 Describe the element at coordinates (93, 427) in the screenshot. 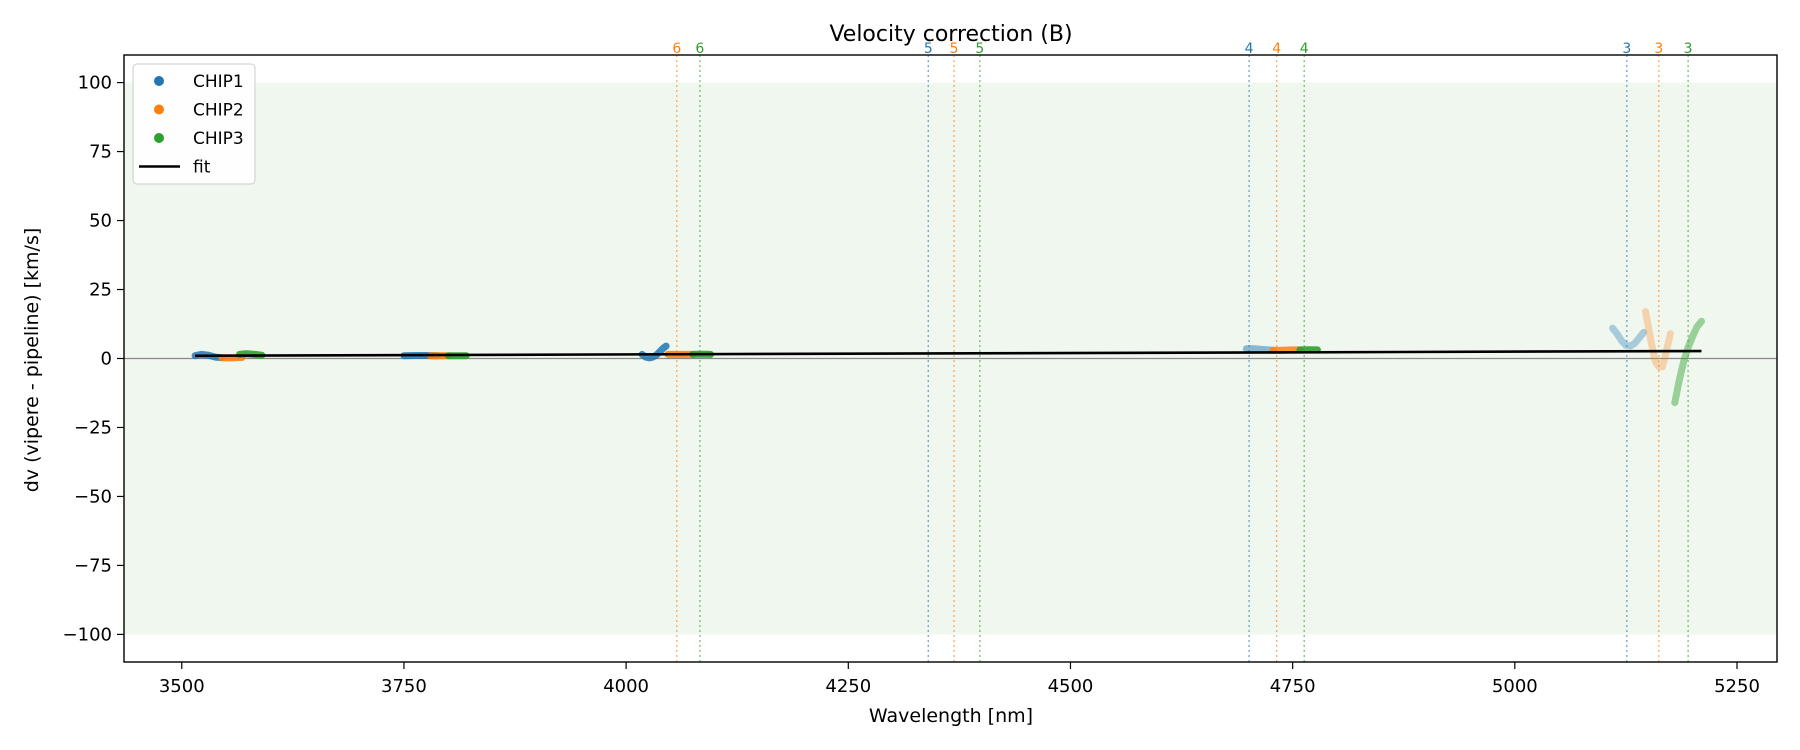

I see `y-tick-label: −25` at that location.